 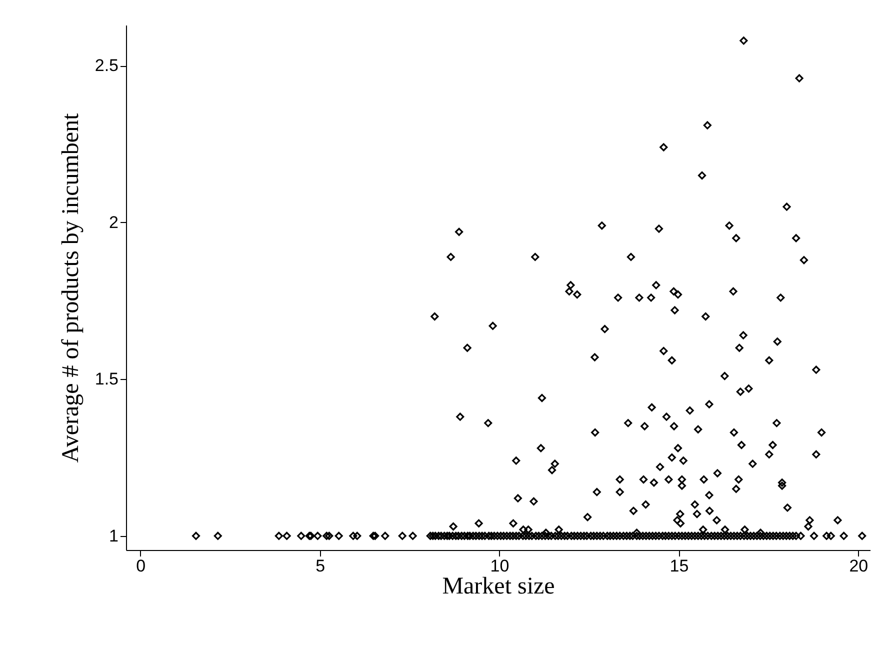 I want to click on x-tick-label: 10, so click(x=500, y=566).